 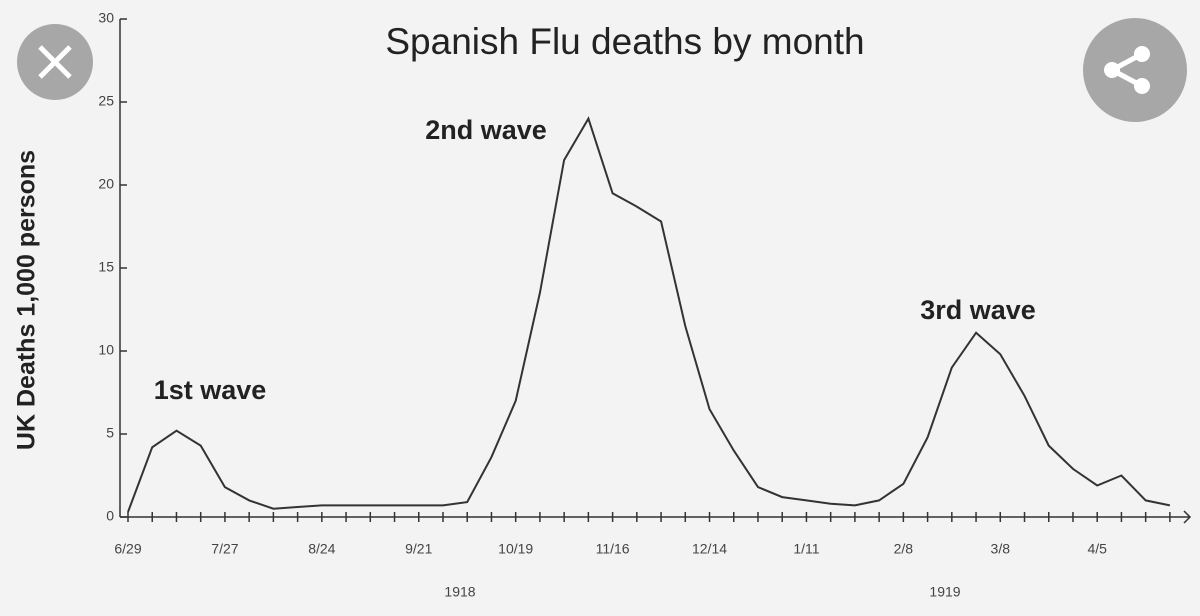 I want to click on x-tick-label: 10/19, so click(x=515, y=549).